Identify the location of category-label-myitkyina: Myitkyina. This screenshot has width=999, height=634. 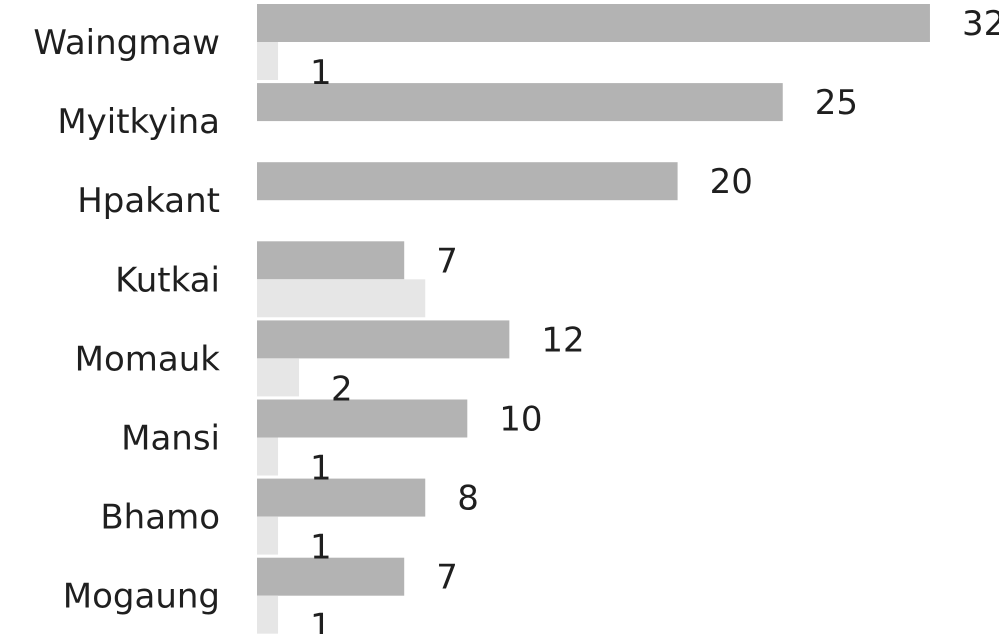
(138, 122).